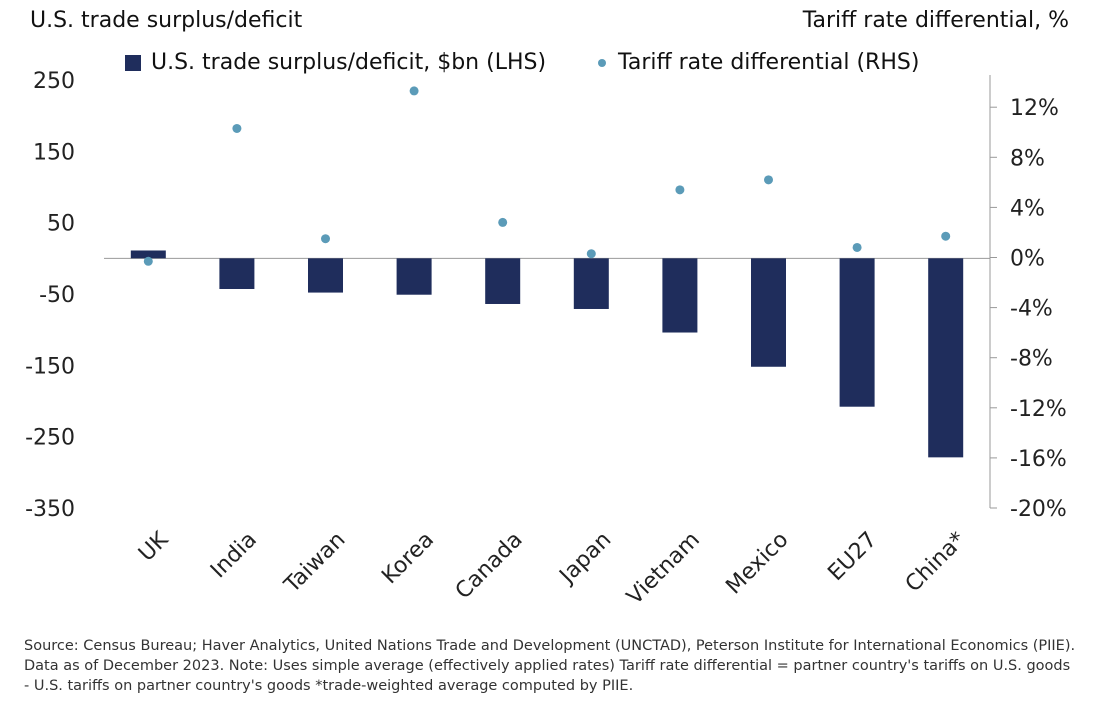  I want to click on bar-canada, so click(503, 281).